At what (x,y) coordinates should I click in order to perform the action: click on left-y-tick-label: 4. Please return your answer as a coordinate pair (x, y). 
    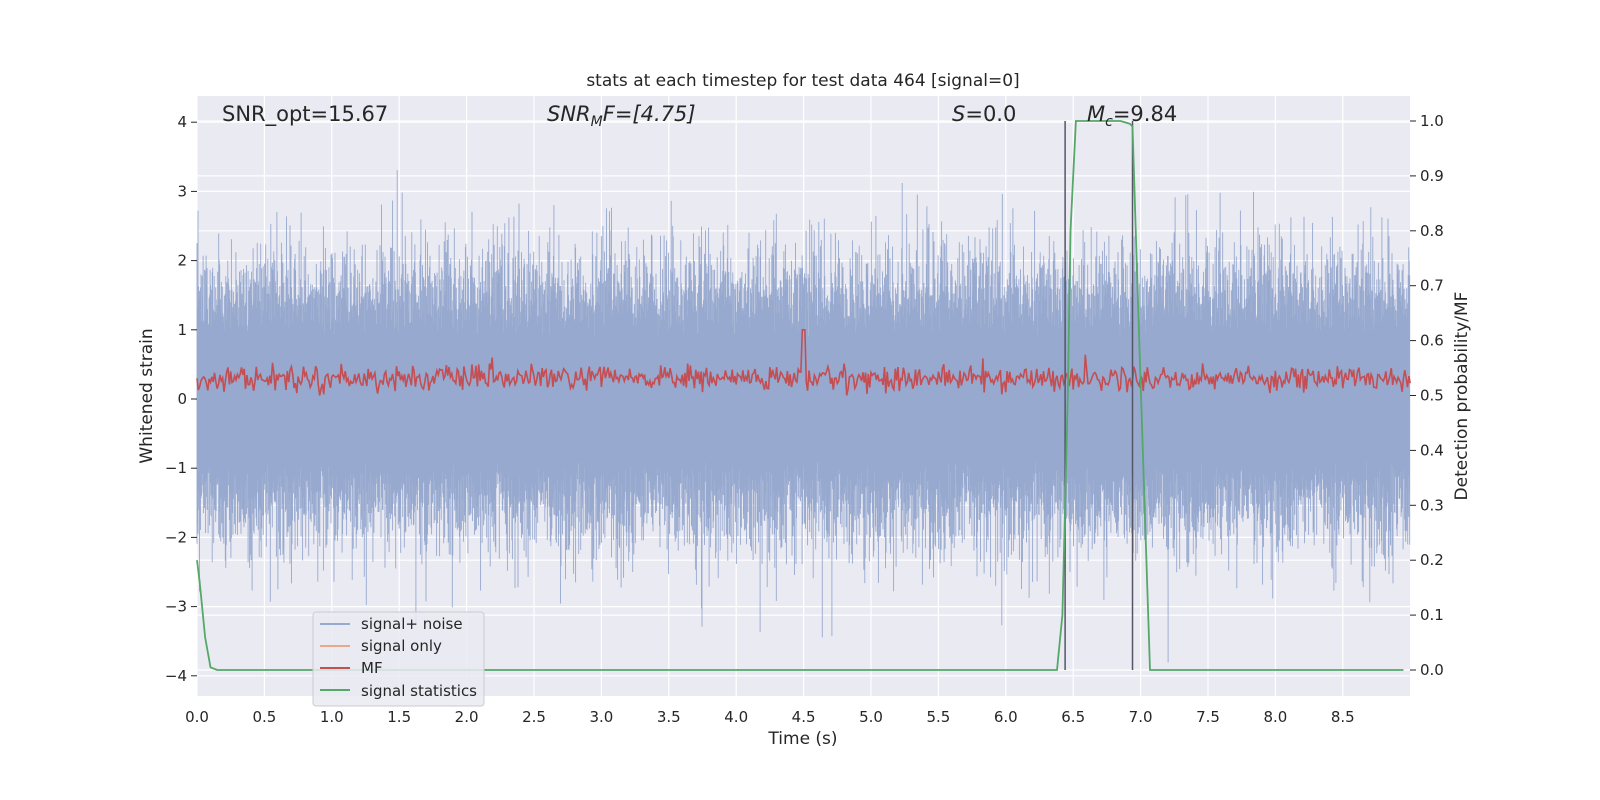
    Looking at the image, I should click on (182, 122).